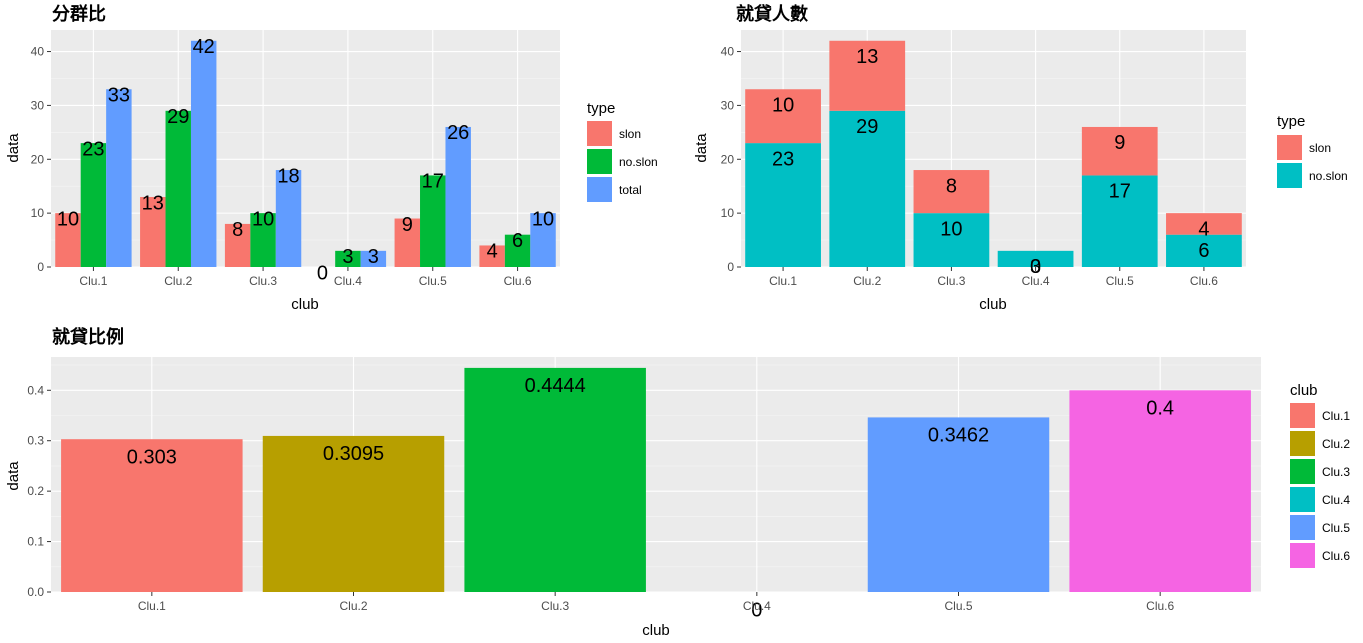  I want to click on data-labels: 10 13 8 0 9 4 23 29 10 3 17 6 33 42 18 3 26 10, so click(305, 160).